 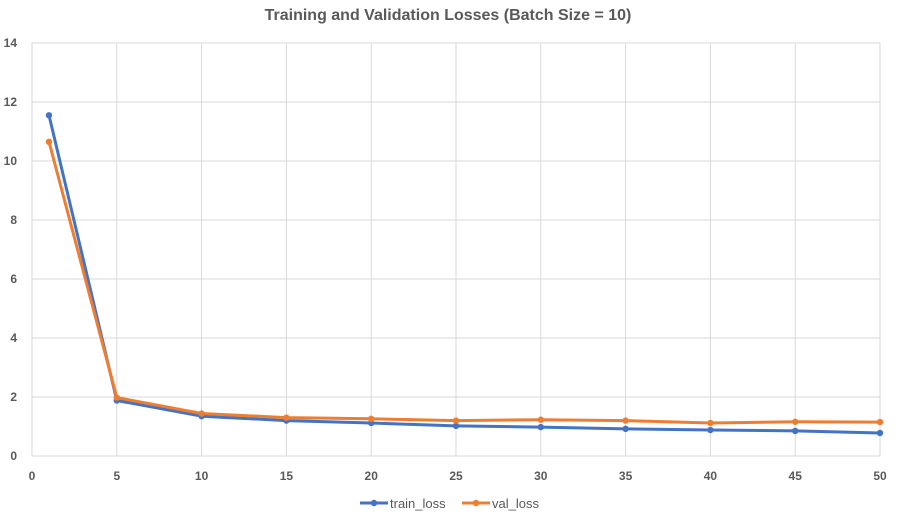 I want to click on x-tick-label: 15, so click(x=287, y=476).